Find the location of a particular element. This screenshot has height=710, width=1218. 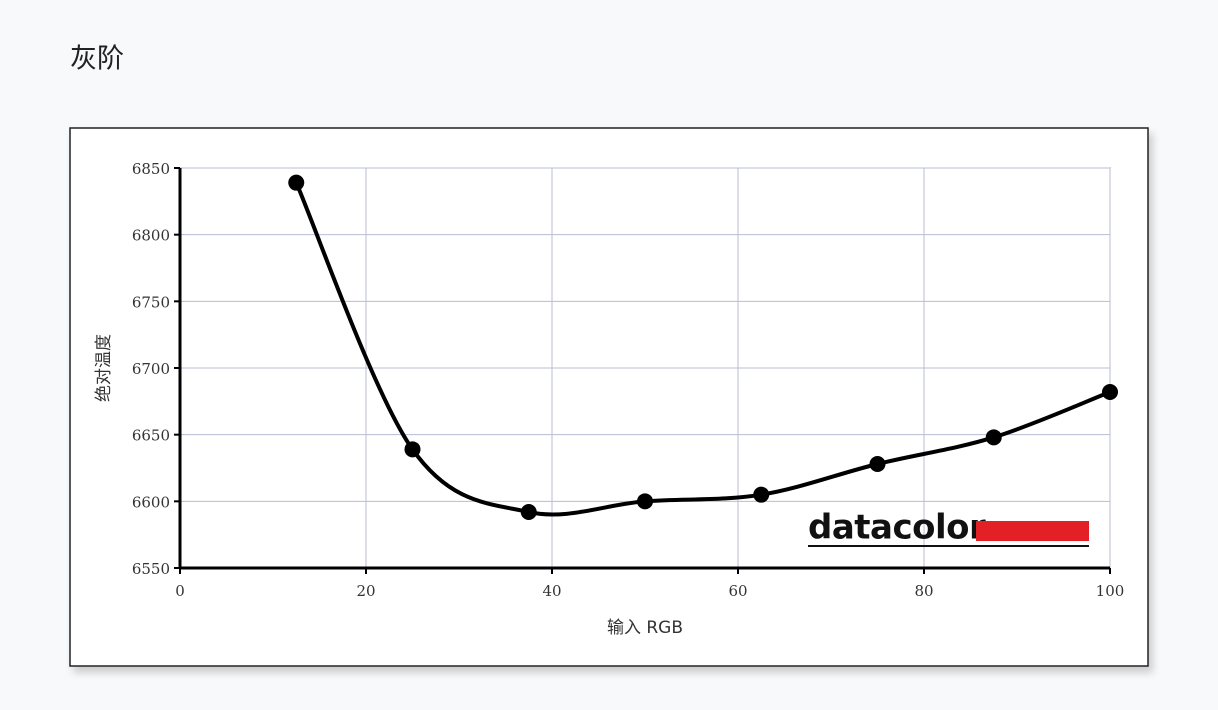

x-axis-label: 输入 RGB is located at coordinates (645, 628).